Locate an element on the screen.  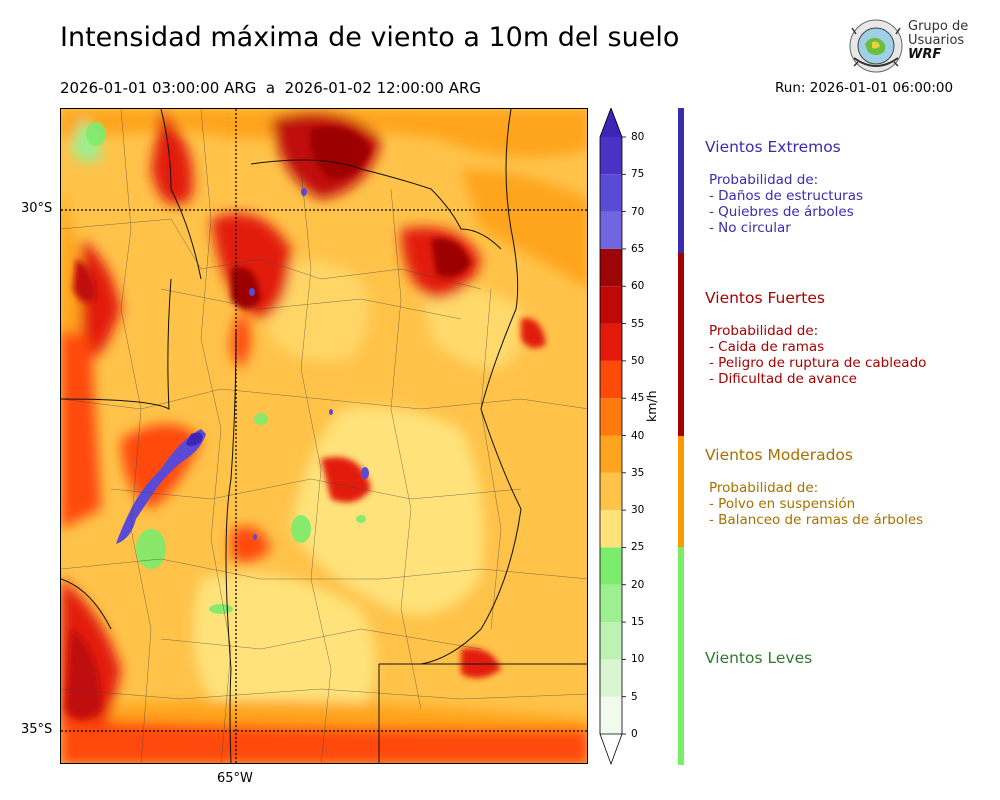
colorbar-tick-label: 80 is located at coordinates (638, 137).